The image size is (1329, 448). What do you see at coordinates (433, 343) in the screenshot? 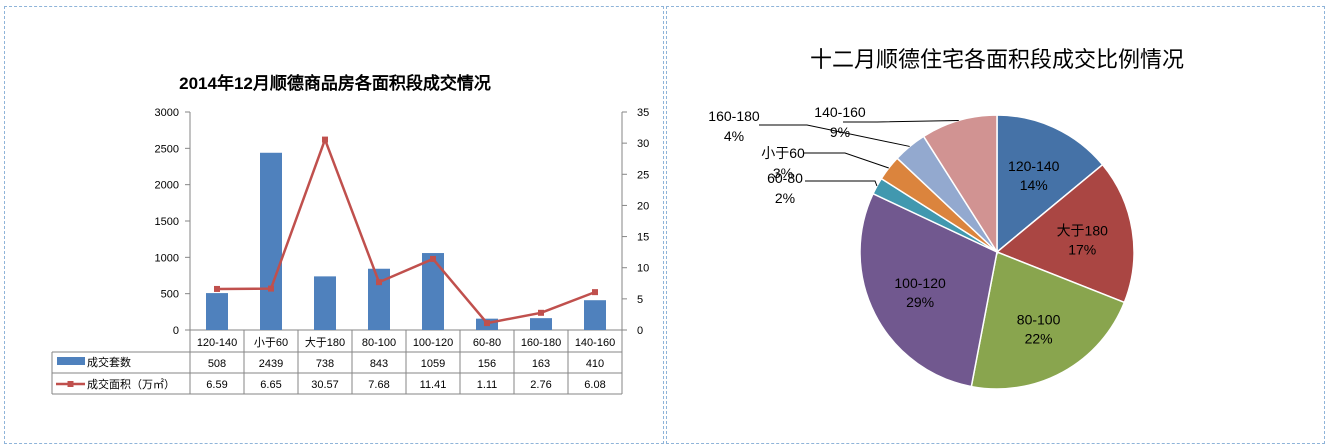
I see `x-tick-label: 100-120` at bounding box center [433, 343].